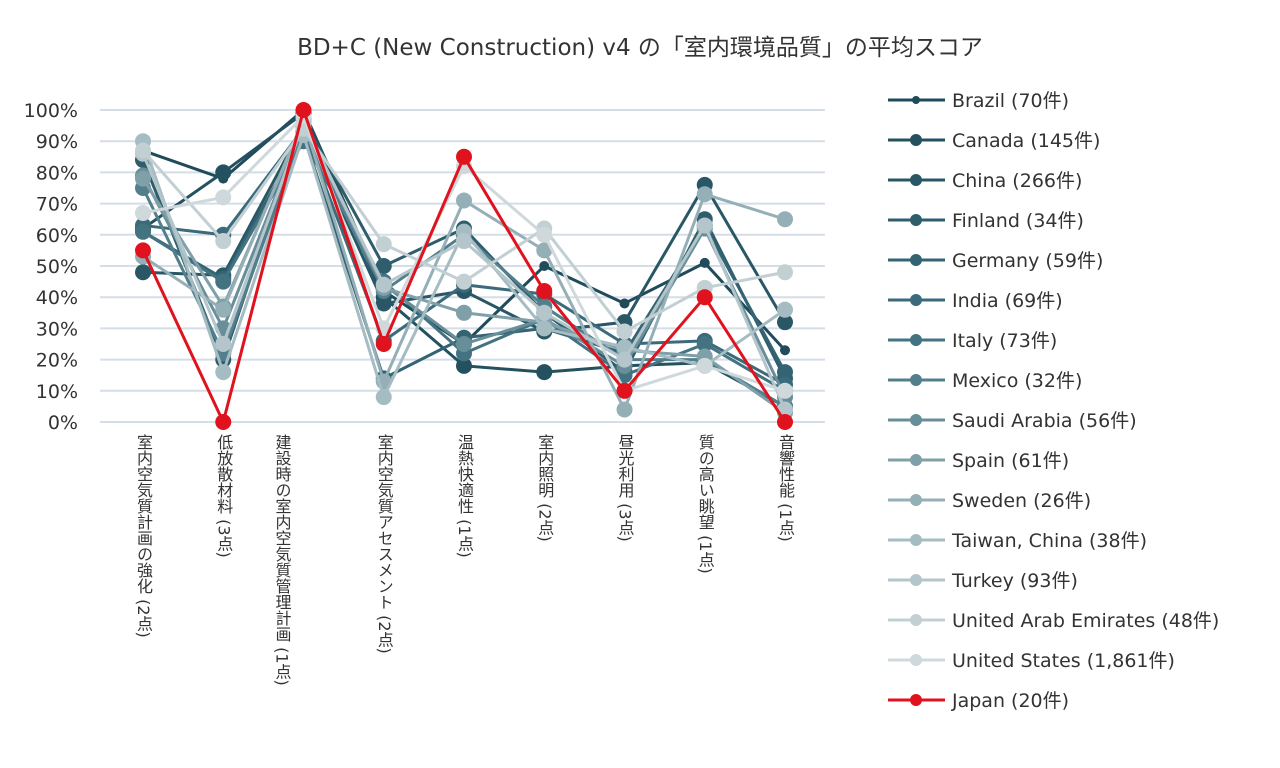  Describe the element at coordinates (57, 267) in the screenshot. I see `y-tick-label: 50%` at that location.